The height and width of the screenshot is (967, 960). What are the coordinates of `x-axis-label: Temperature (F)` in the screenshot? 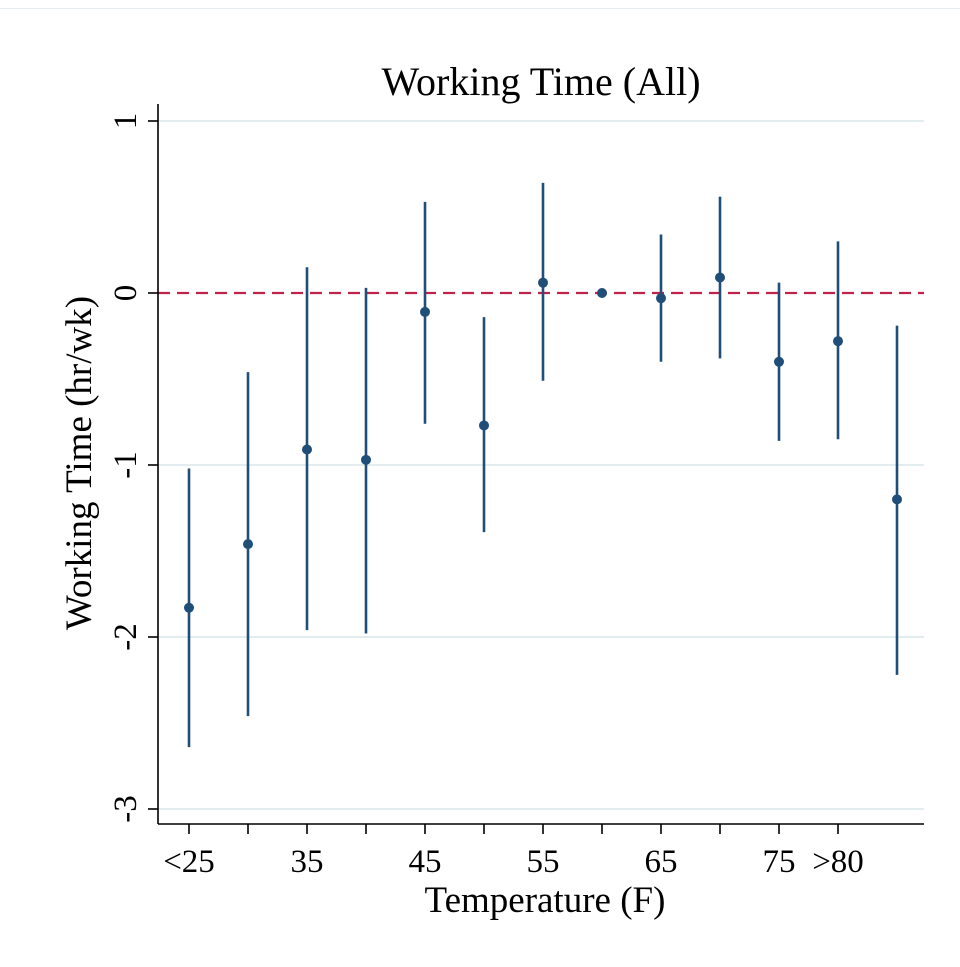 It's located at (545, 900).